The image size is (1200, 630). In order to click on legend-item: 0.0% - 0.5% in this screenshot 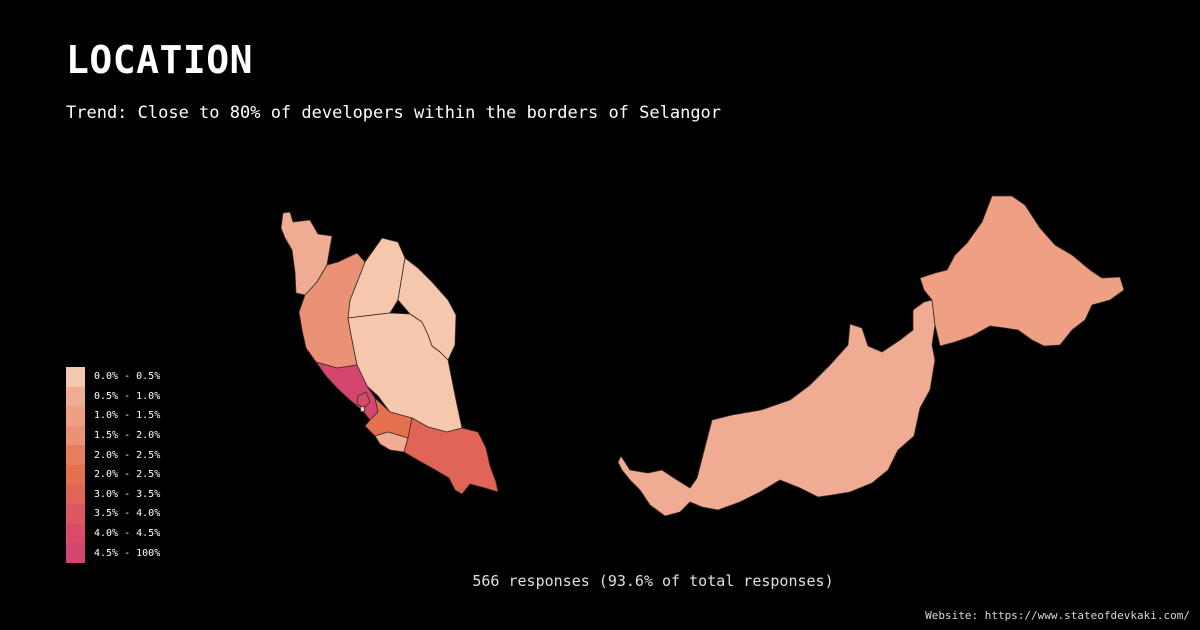, I will do `click(113, 377)`.